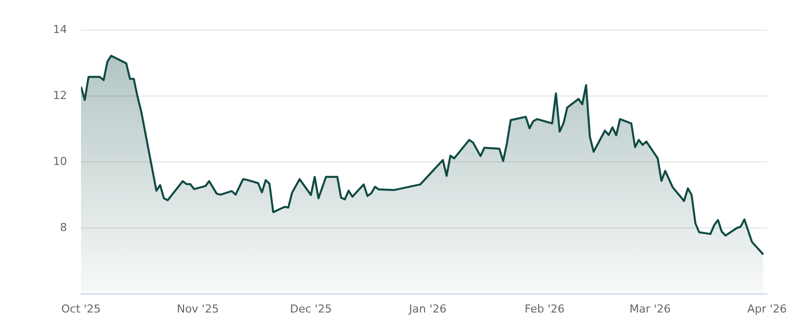 The width and height of the screenshot is (800, 324). I want to click on y-tick-label: 12, so click(60, 95).